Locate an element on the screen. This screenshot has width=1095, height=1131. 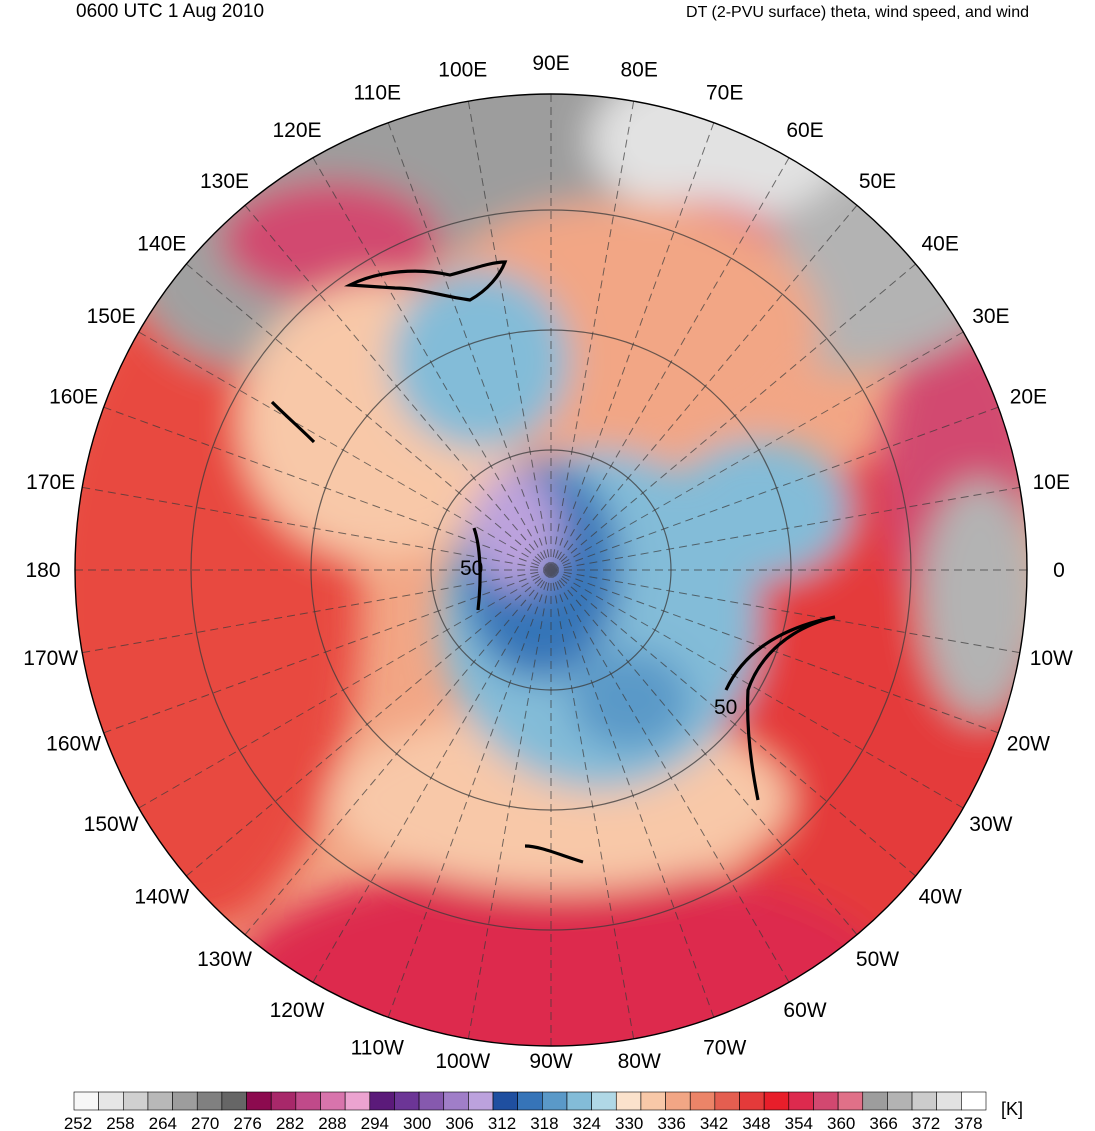
lon-label: 130W is located at coordinates (224, 959).